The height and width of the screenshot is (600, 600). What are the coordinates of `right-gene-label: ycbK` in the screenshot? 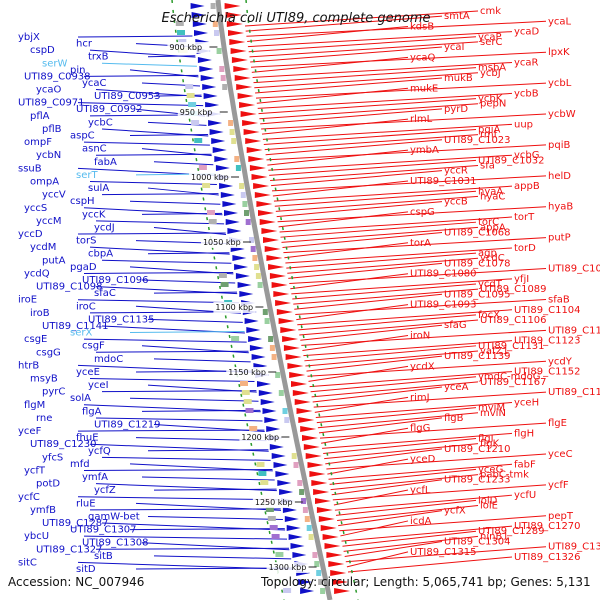 It's located at (490, 99).